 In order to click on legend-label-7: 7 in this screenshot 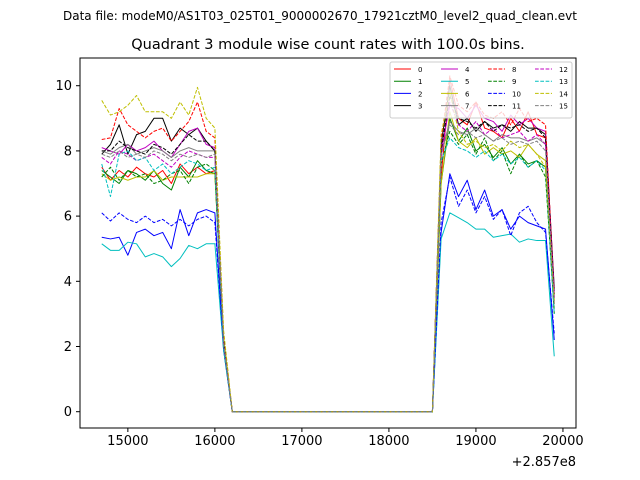, I will do `click(467, 107)`.